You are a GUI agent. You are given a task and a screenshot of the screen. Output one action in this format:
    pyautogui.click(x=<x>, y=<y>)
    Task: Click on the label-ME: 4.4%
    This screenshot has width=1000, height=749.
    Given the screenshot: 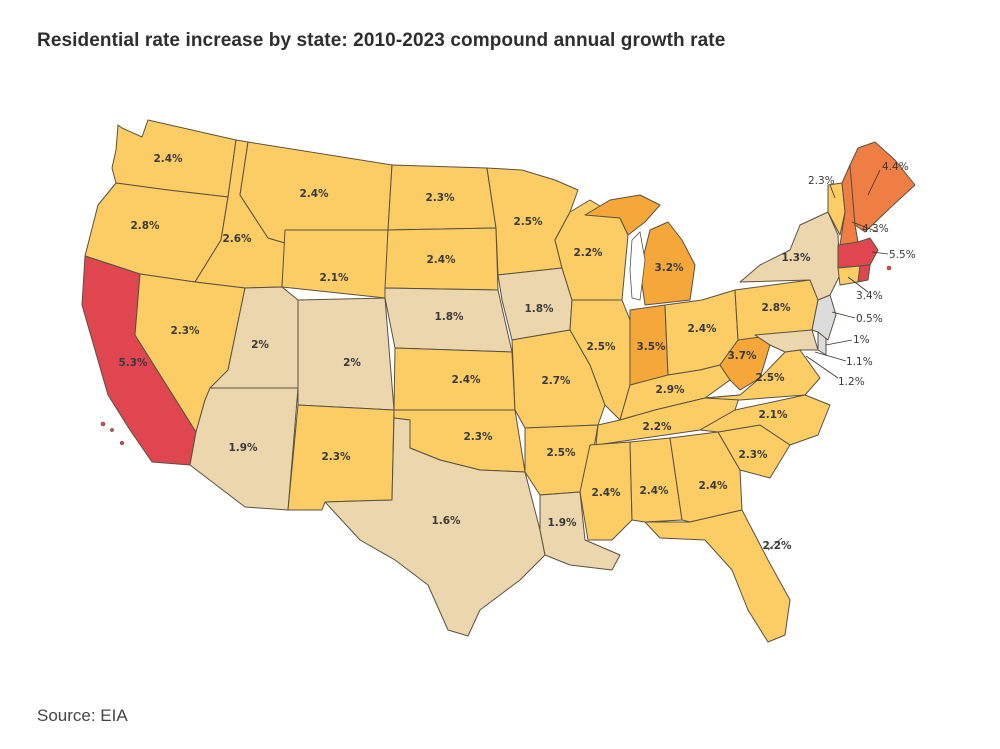 What is the action you would take?
    pyautogui.click(x=895, y=167)
    